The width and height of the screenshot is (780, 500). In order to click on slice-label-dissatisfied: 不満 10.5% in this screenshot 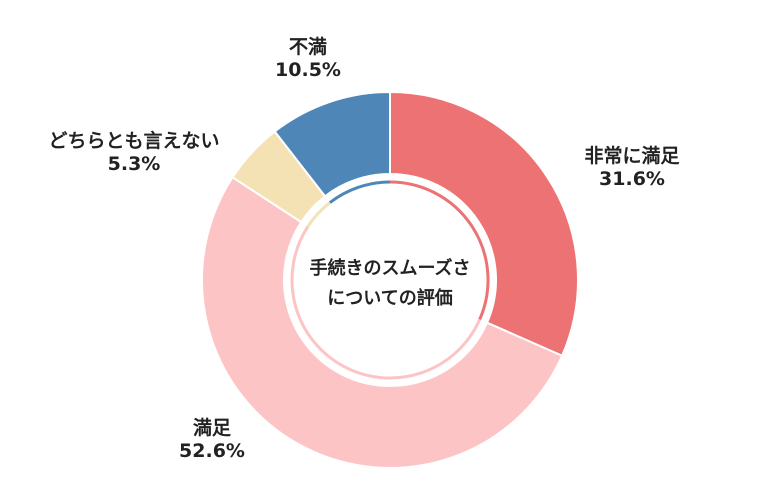, I will do `click(308, 59)`.